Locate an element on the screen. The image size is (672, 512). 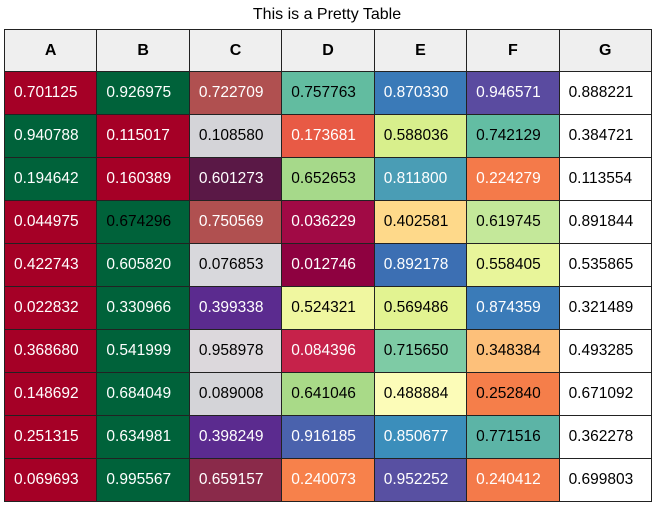
table-cell: 0.569486 is located at coordinates (420, 308).